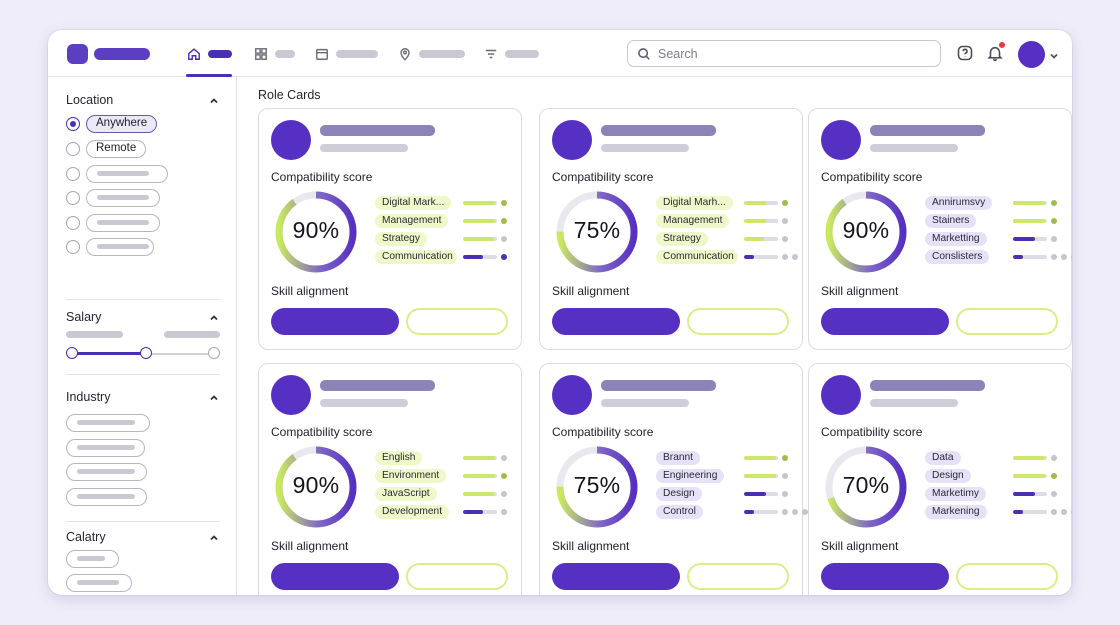  Describe the element at coordinates (390, 479) in the screenshot. I see `role-card: Compatibility score 90% English Env` at that location.